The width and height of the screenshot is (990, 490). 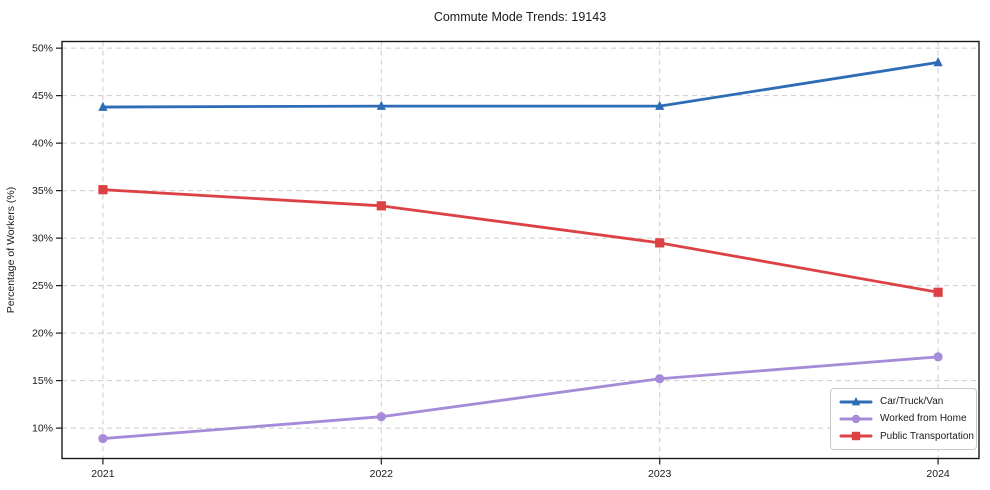 I want to click on legend-item-worked-from-home: Worked from Home, so click(x=903, y=418).